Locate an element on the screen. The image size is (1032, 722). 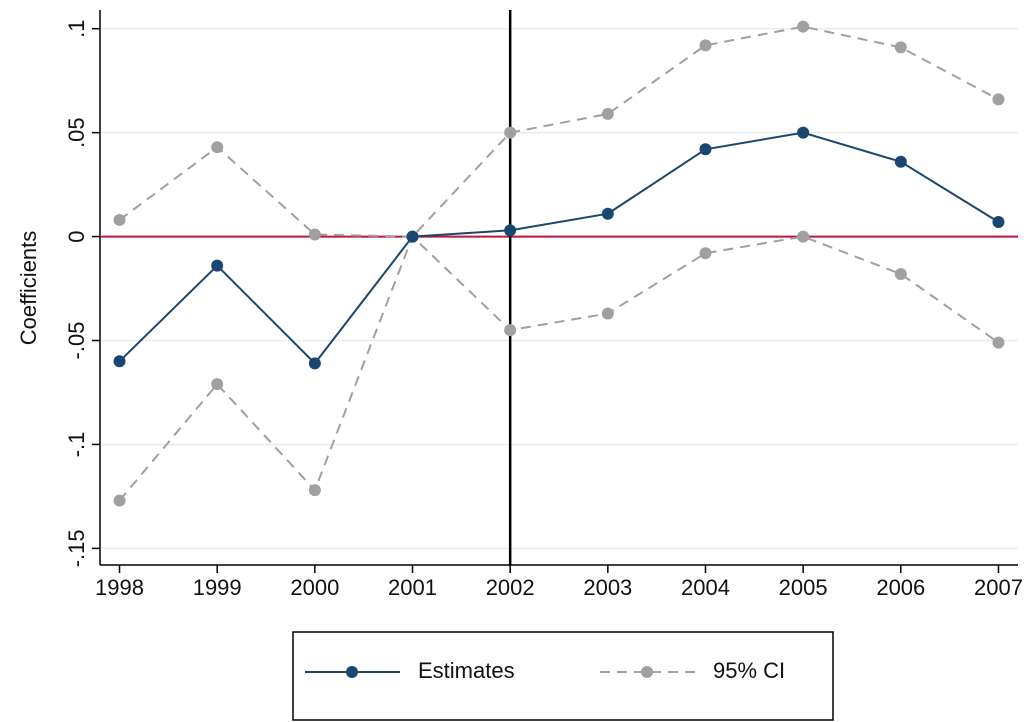
legend-label: Estimates is located at coordinates (466, 670).